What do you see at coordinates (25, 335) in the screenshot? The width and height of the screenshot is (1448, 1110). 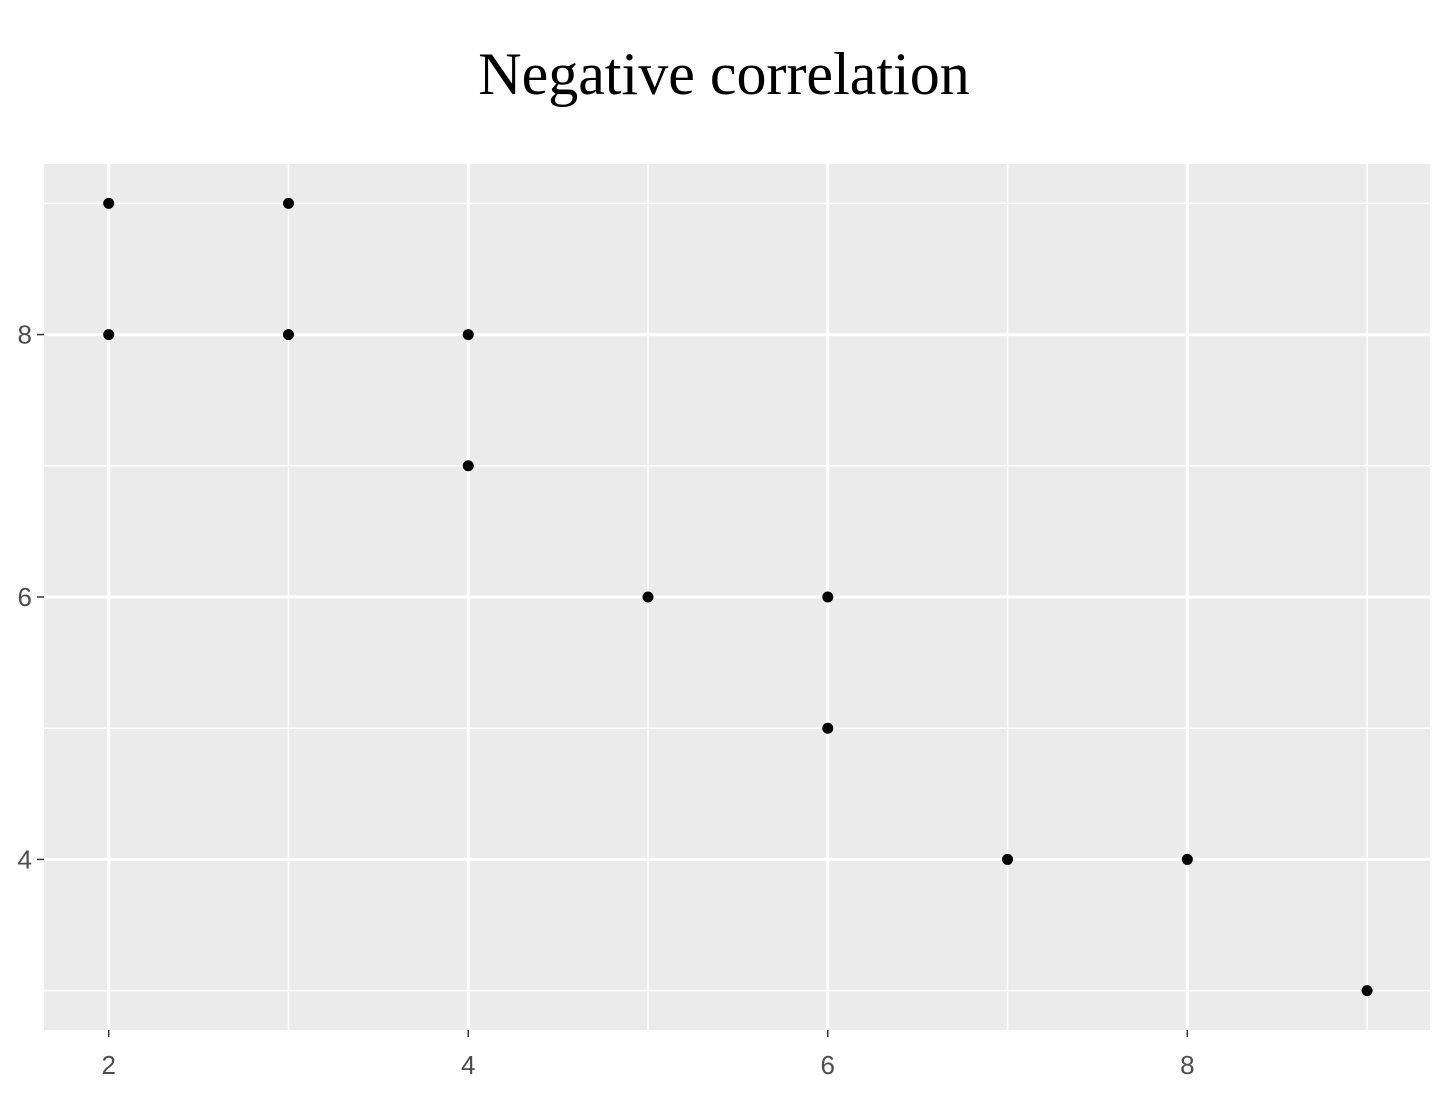 I see `y-tick-label: 8` at bounding box center [25, 335].